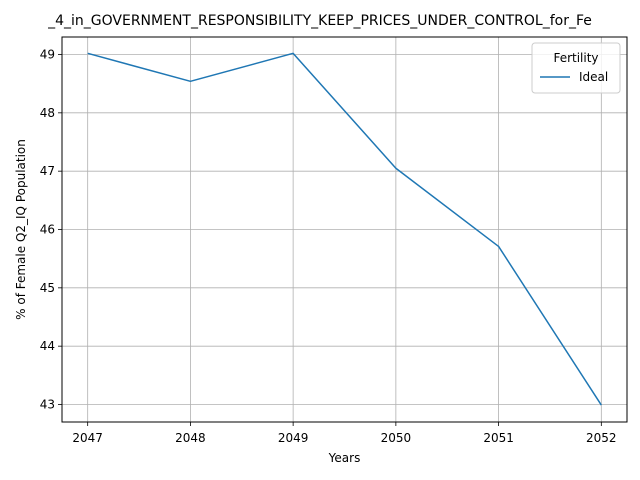 Image resolution: width=640 pixels, height=480 pixels. I want to click on legend: Fertility Ideal, so click(576, 68).